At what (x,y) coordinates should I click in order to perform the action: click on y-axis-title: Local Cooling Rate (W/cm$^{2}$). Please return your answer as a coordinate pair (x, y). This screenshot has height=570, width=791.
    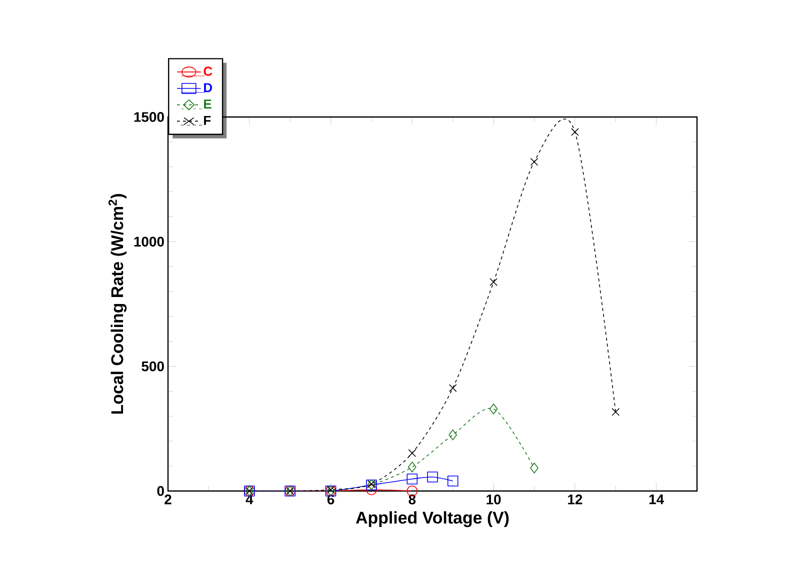
    Looking at the image, I should click on (117, 304).